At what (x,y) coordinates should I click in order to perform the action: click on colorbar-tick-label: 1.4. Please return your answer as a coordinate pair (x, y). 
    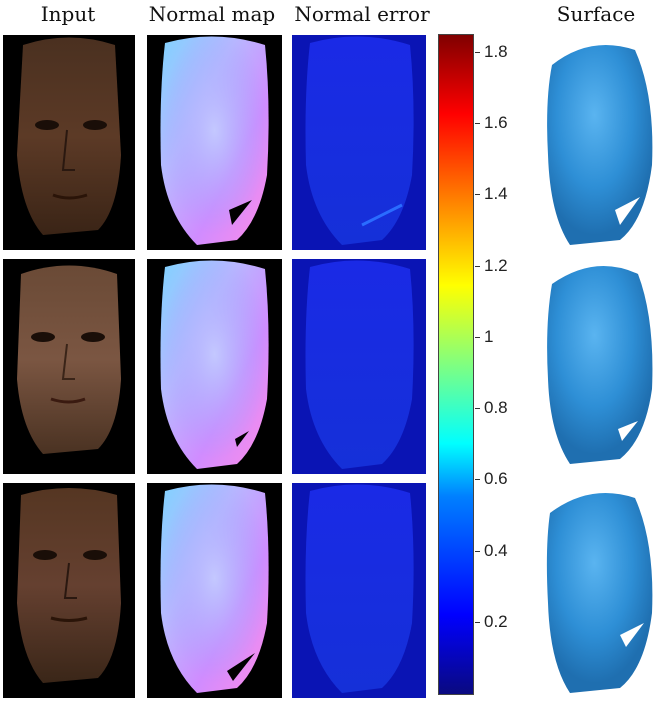
    Looking at the image, I should click on (496, 194).